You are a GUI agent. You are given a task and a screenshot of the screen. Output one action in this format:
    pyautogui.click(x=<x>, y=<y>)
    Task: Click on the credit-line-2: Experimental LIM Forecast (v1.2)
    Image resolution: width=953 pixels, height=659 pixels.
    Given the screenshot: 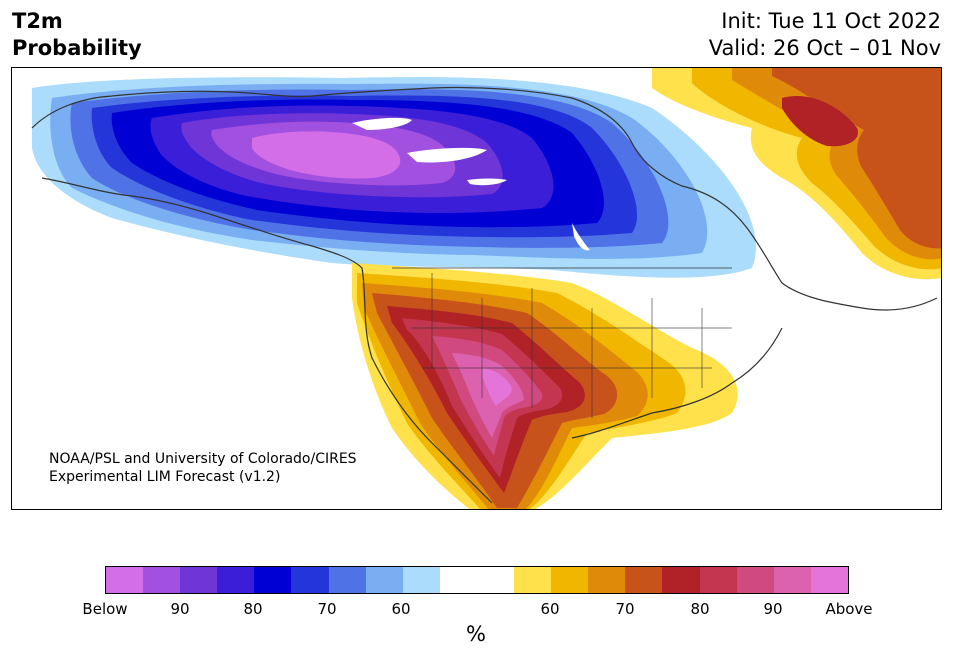 What is the action you would take?
    pyautogui.click(x=165, y=477)
    